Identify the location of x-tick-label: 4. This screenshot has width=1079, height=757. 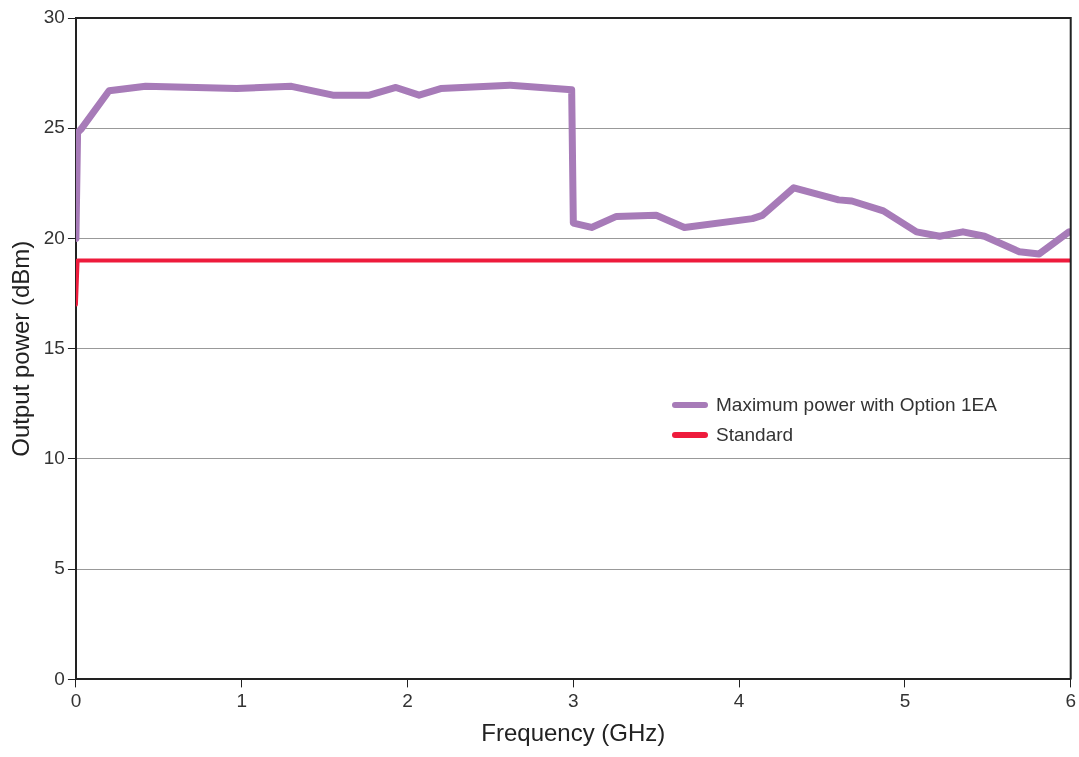
(739, 701).